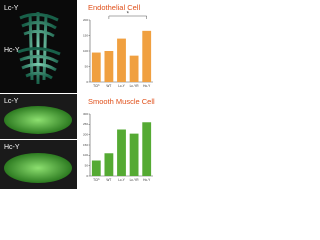 This screenshot has width=320, height=240. Describe the element at coordinates (38, 141) in the screenshot. I see `microscopy-cells: Lc-Y Hc-Y` at that location.